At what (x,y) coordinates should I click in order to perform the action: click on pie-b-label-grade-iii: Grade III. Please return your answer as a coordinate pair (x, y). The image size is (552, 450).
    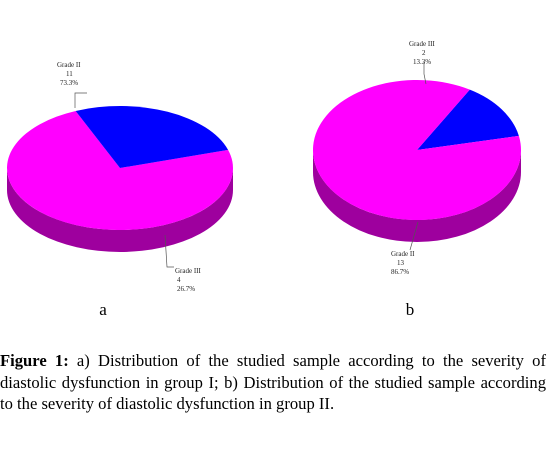
    Looking at the image, I should click on (422, 44).